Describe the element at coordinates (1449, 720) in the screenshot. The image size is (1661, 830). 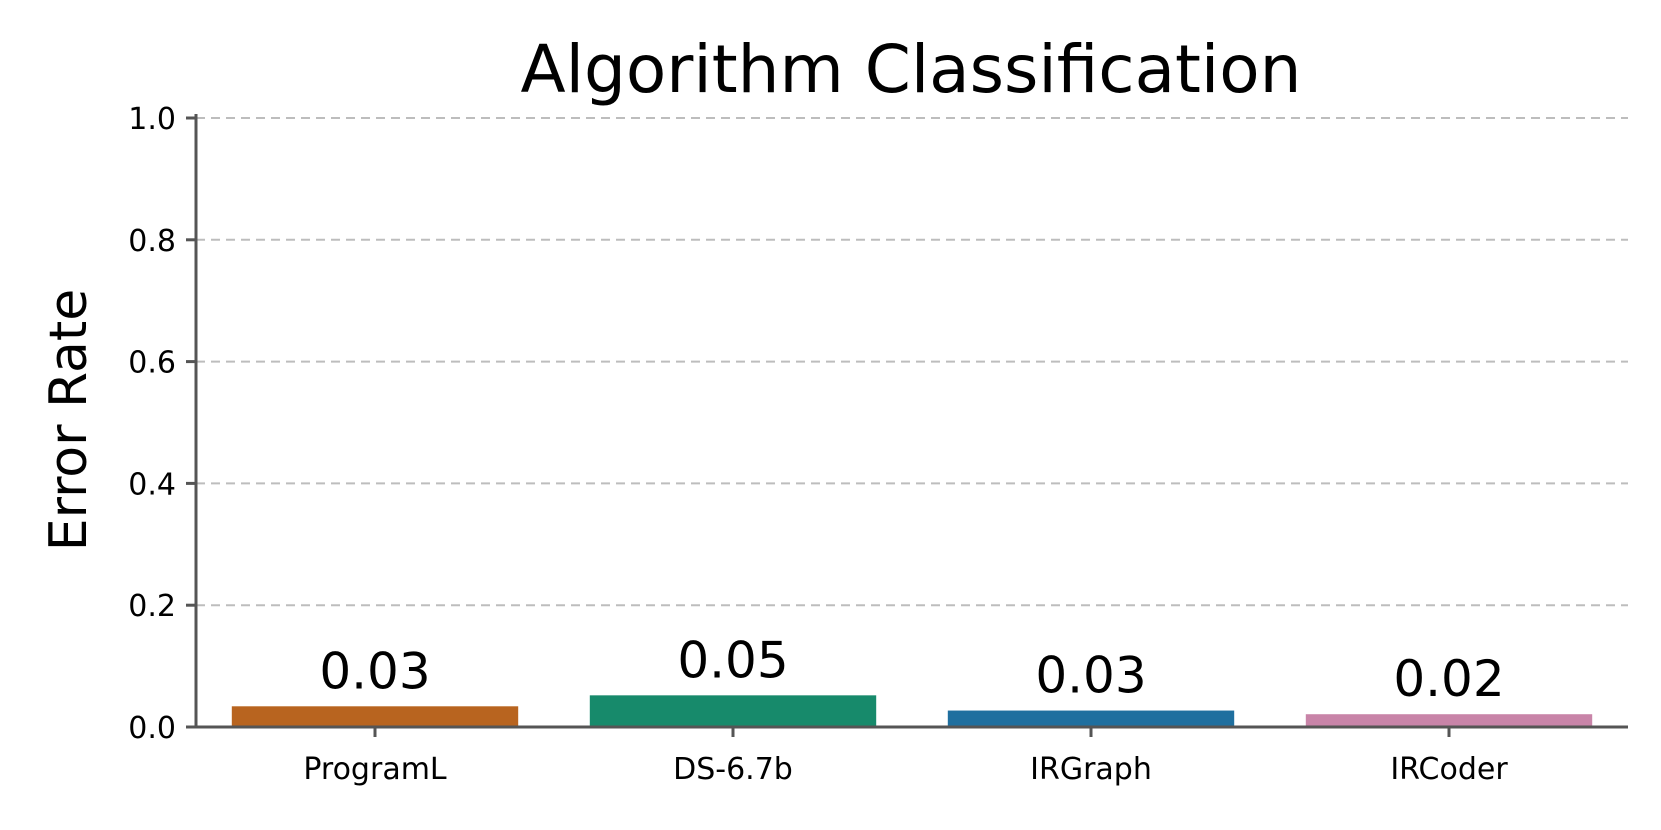
I see `bar-ircoder` at that location.